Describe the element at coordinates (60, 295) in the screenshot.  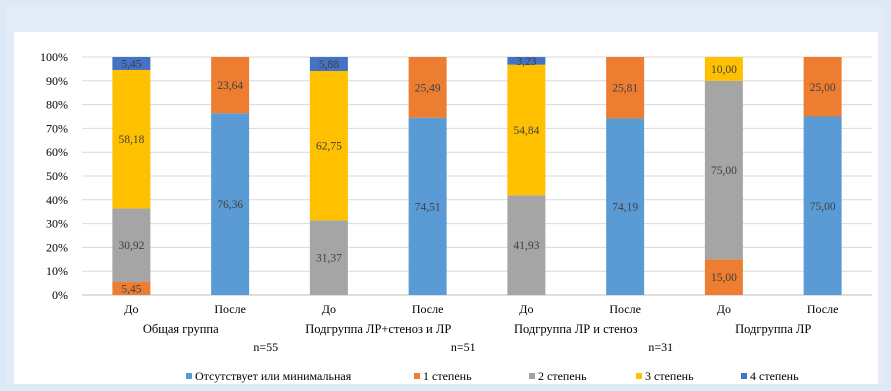
I see `y-tick-label: 0%` at that location.